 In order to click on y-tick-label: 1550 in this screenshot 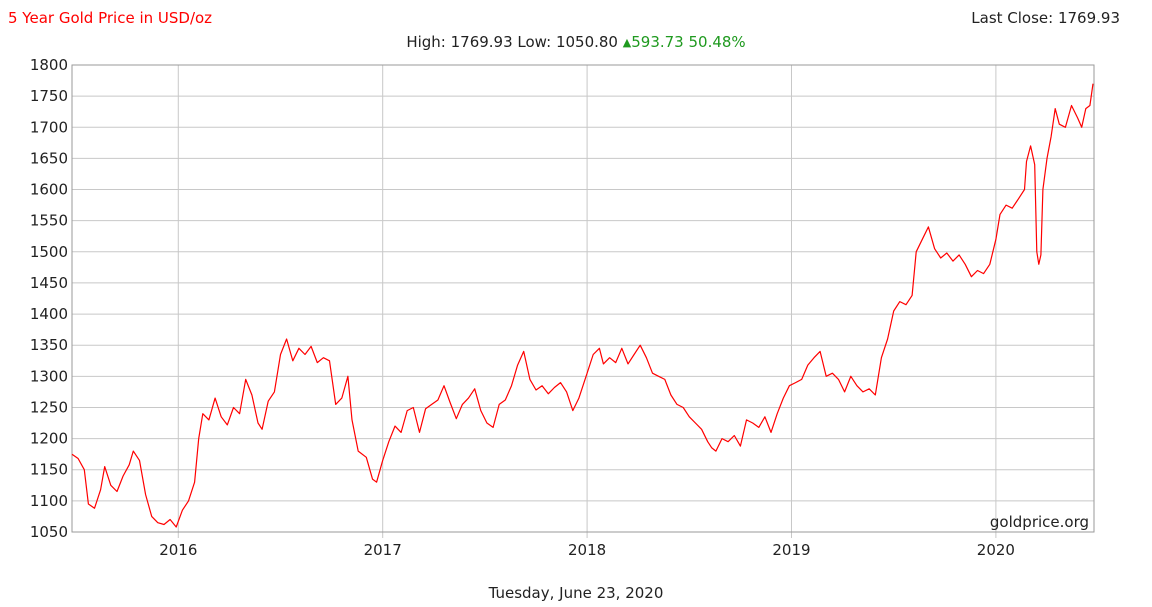, I will do `click(49, 221)`.